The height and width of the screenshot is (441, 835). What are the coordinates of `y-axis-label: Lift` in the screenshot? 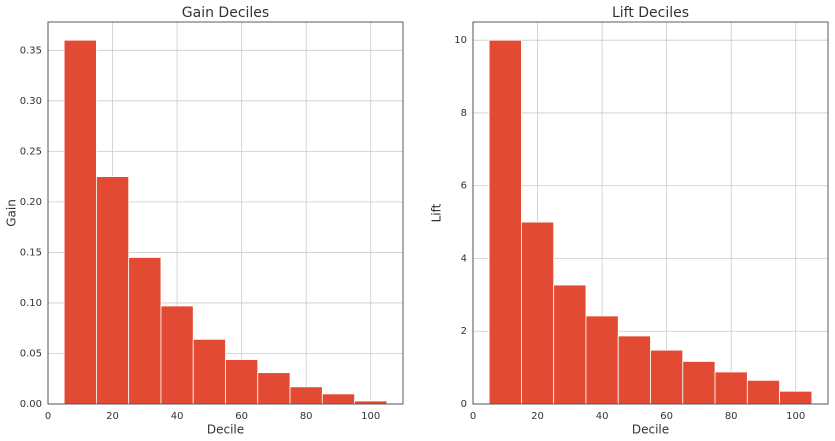 It's located at (437, 212).